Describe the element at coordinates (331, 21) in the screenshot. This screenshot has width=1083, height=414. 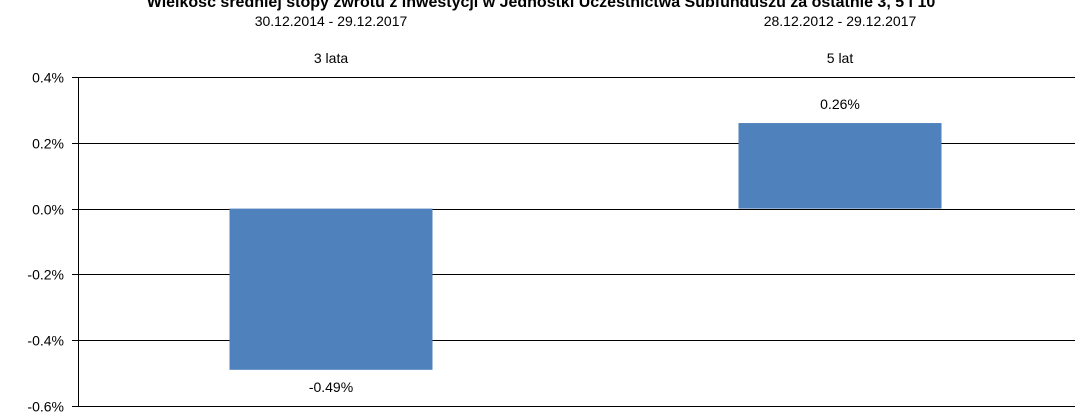
I see `period-label: 30.12.2014 - 29.12.2017` at that location.